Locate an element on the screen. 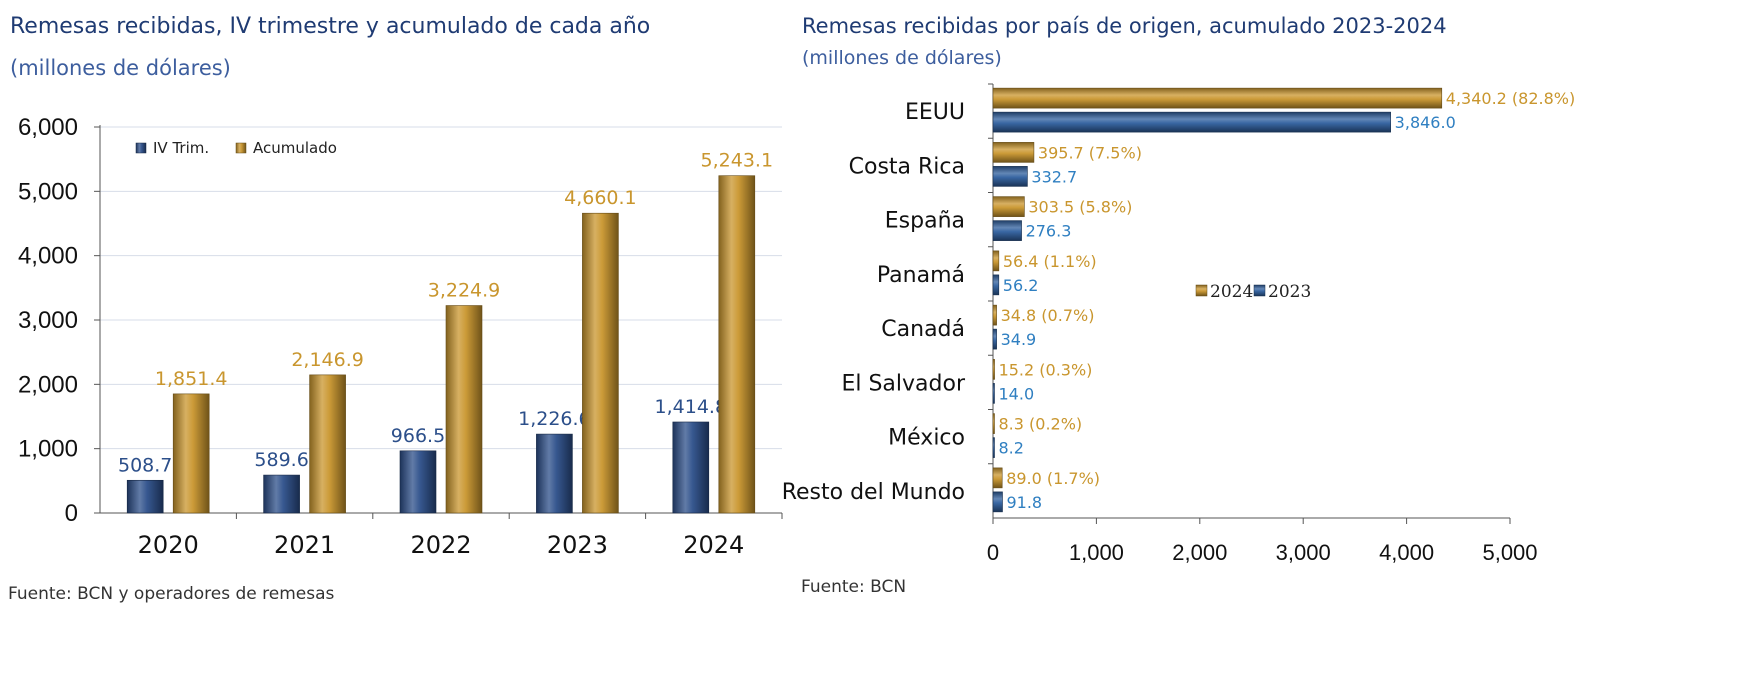 The width and height of the screenshot is (1753, 685). y-tick-label: 1,000 is located at coordinates (48, 449).